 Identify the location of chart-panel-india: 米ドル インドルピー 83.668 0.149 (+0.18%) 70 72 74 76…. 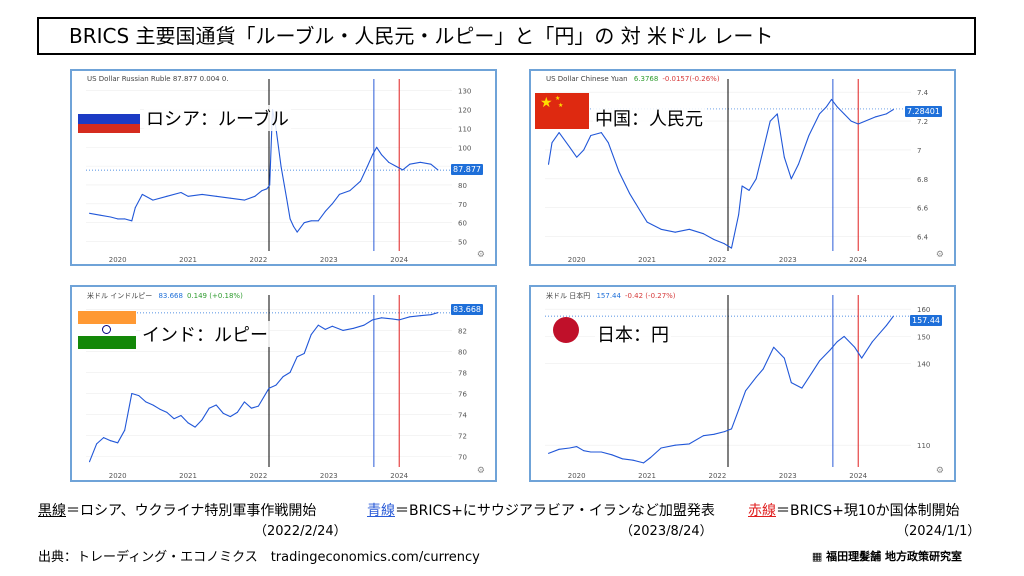
(283, 383).